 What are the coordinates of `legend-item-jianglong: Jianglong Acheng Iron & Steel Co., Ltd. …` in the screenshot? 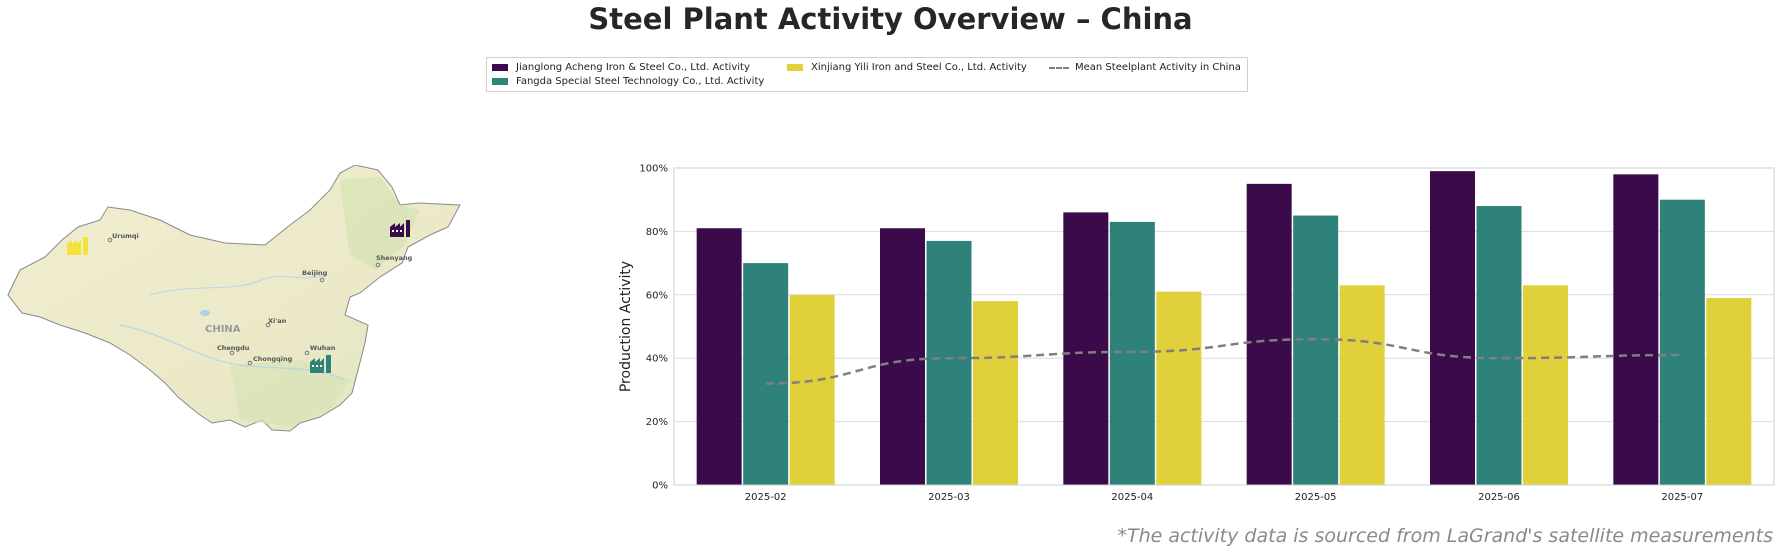 It's located at (621, 67).